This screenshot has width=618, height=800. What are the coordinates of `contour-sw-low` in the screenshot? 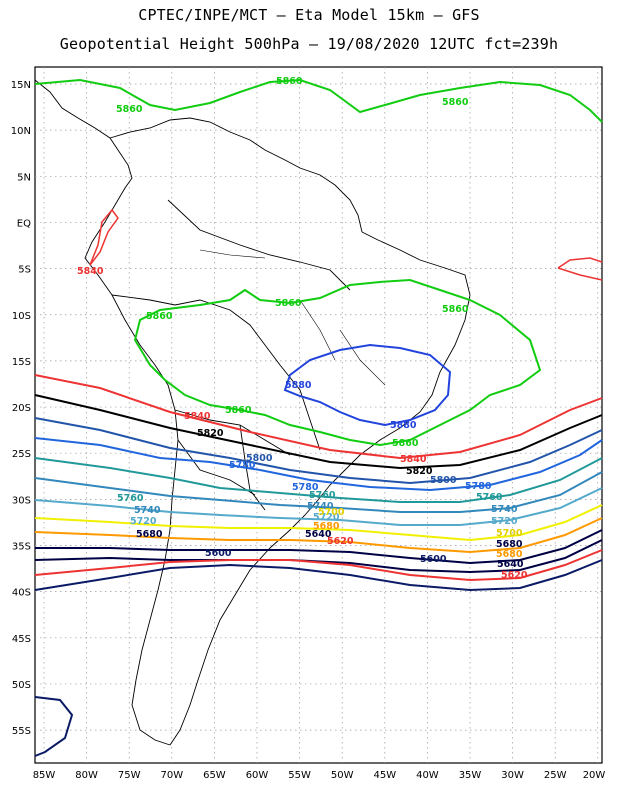 It's located at (54, 726).